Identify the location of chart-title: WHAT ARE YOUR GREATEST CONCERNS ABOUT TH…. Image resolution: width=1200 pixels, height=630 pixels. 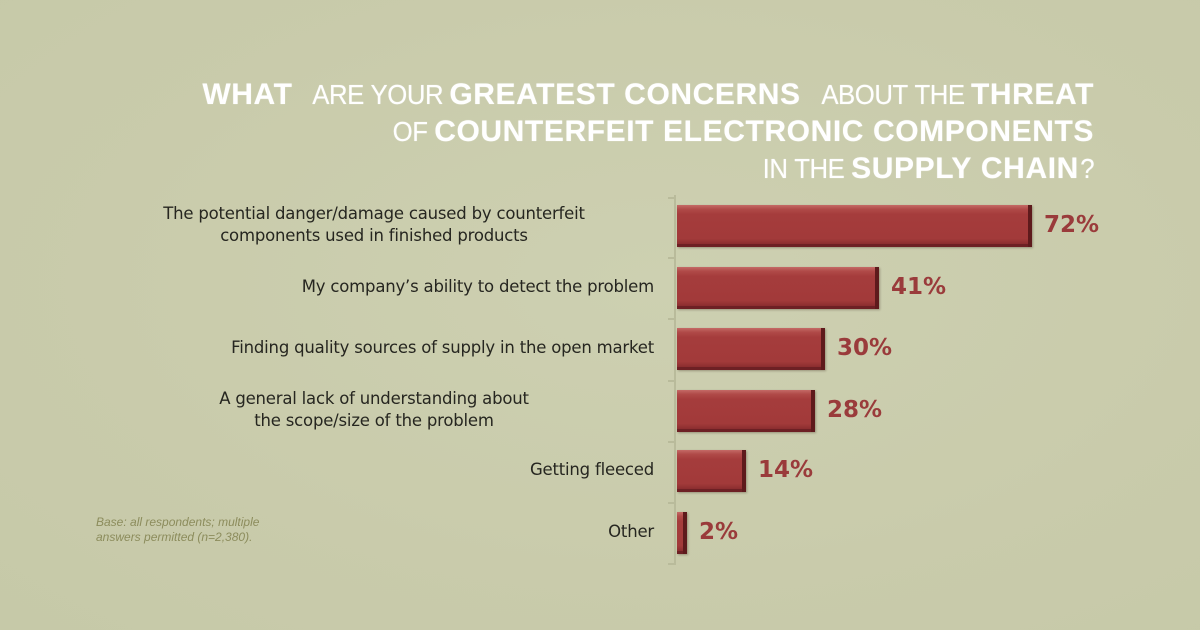
(648, 131).